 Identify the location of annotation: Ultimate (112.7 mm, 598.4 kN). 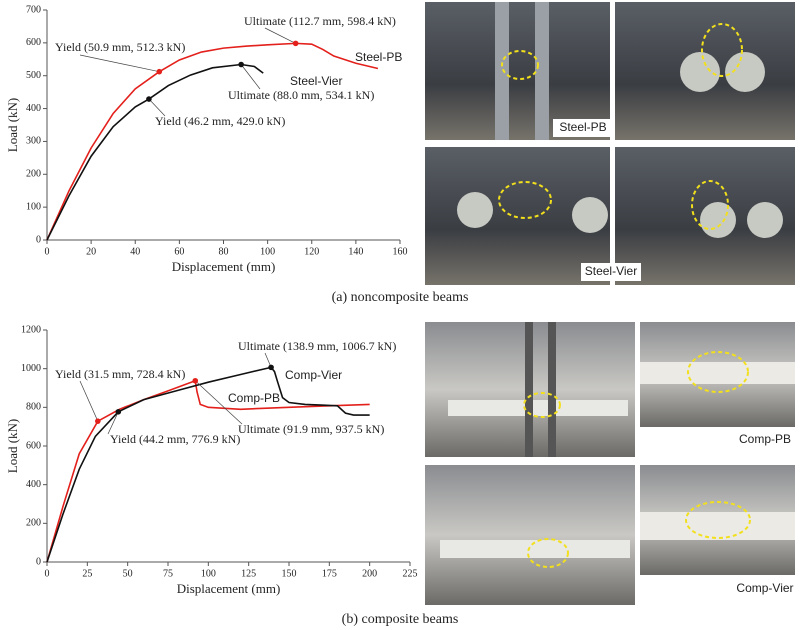
(320, 21).